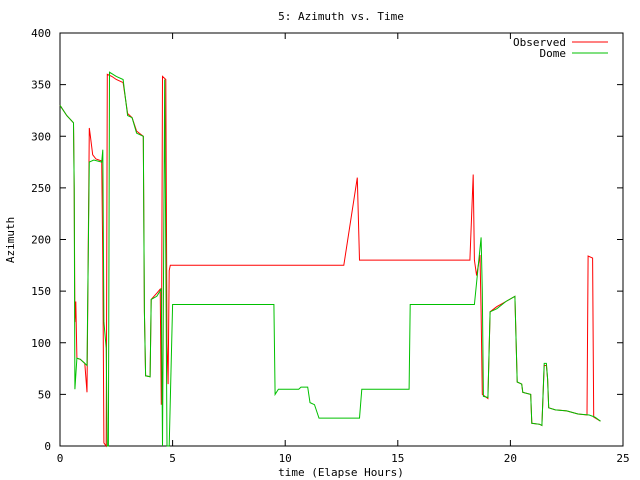  Describe the element at coordinates (41, 33) in the screenshot. I see `y-tick-label: 400` at that location.